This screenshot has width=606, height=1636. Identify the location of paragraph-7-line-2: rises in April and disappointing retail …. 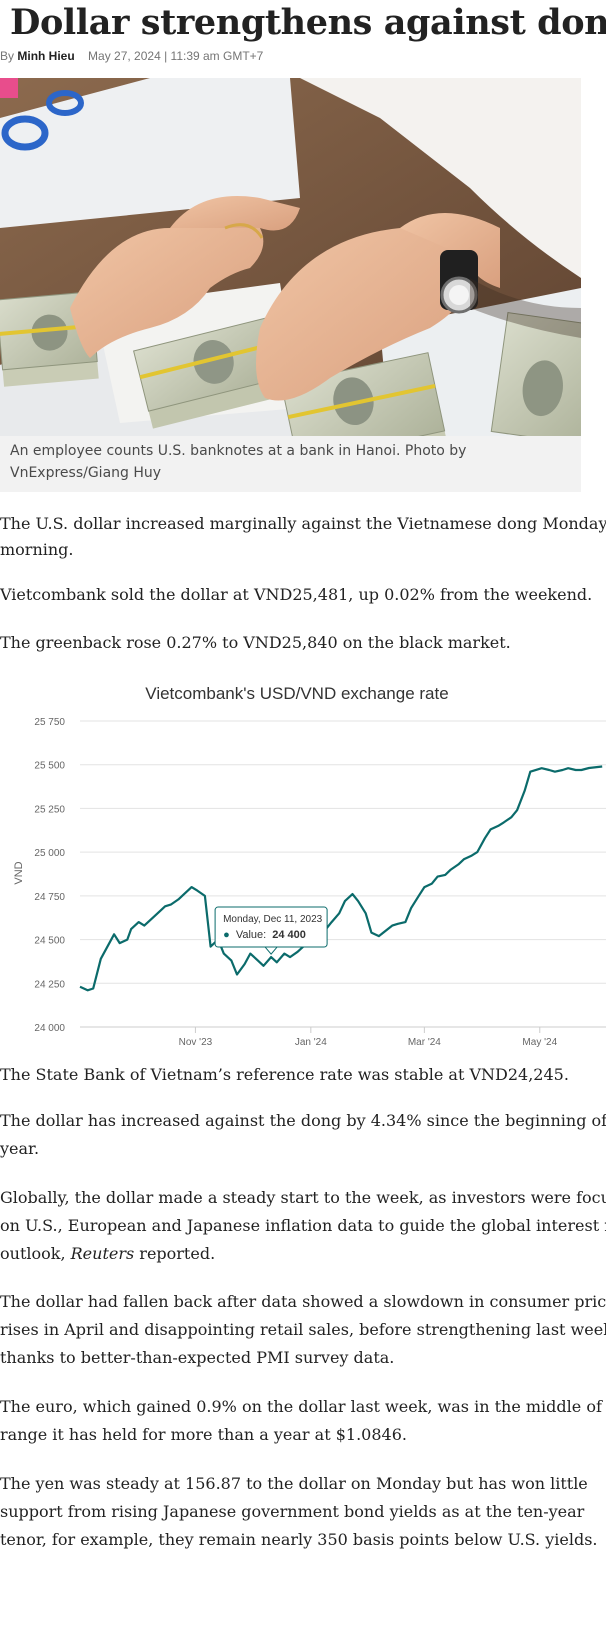
(303, 1329).